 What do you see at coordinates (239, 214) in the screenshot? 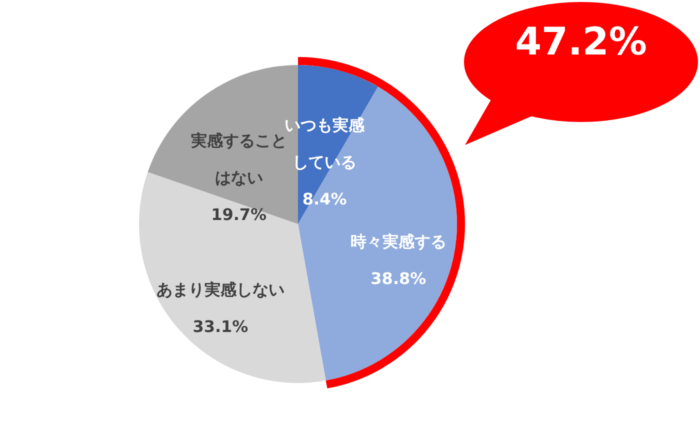
I see `data-label: 19.7%` at bounding box center [239, 214].